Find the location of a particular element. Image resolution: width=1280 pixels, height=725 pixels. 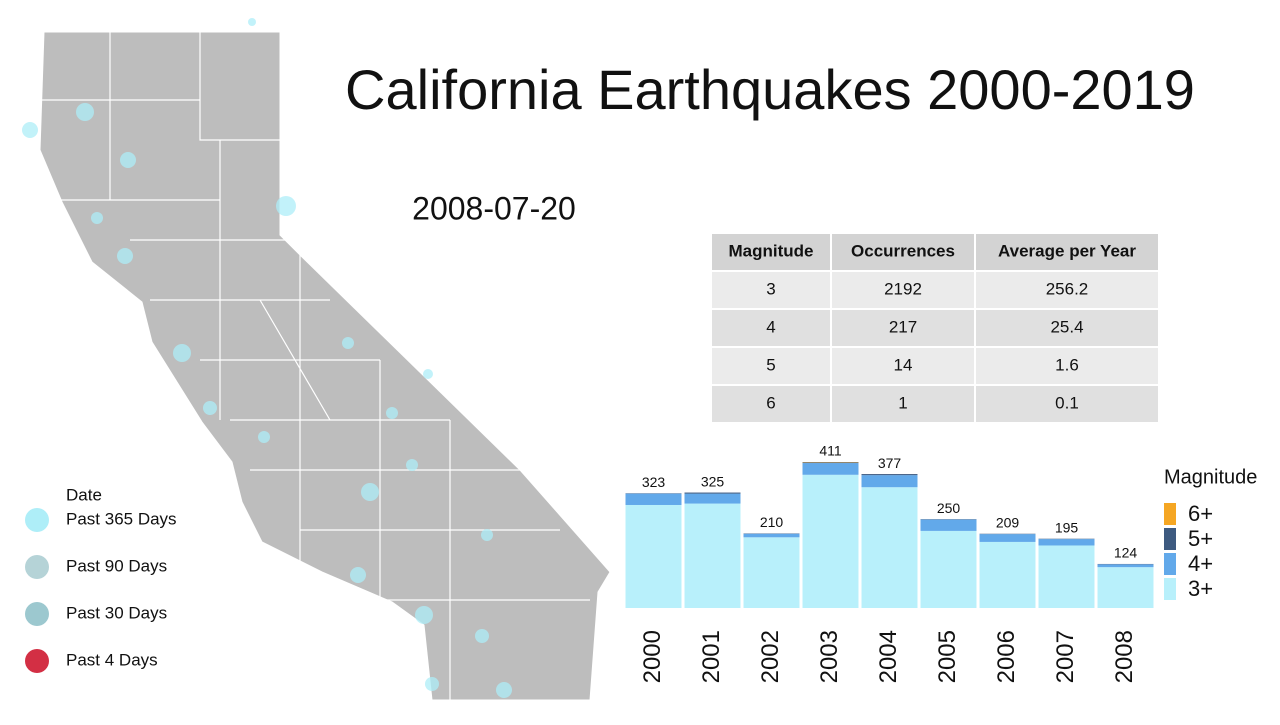

table-value: 2192 is located at coordinates (903, 288).